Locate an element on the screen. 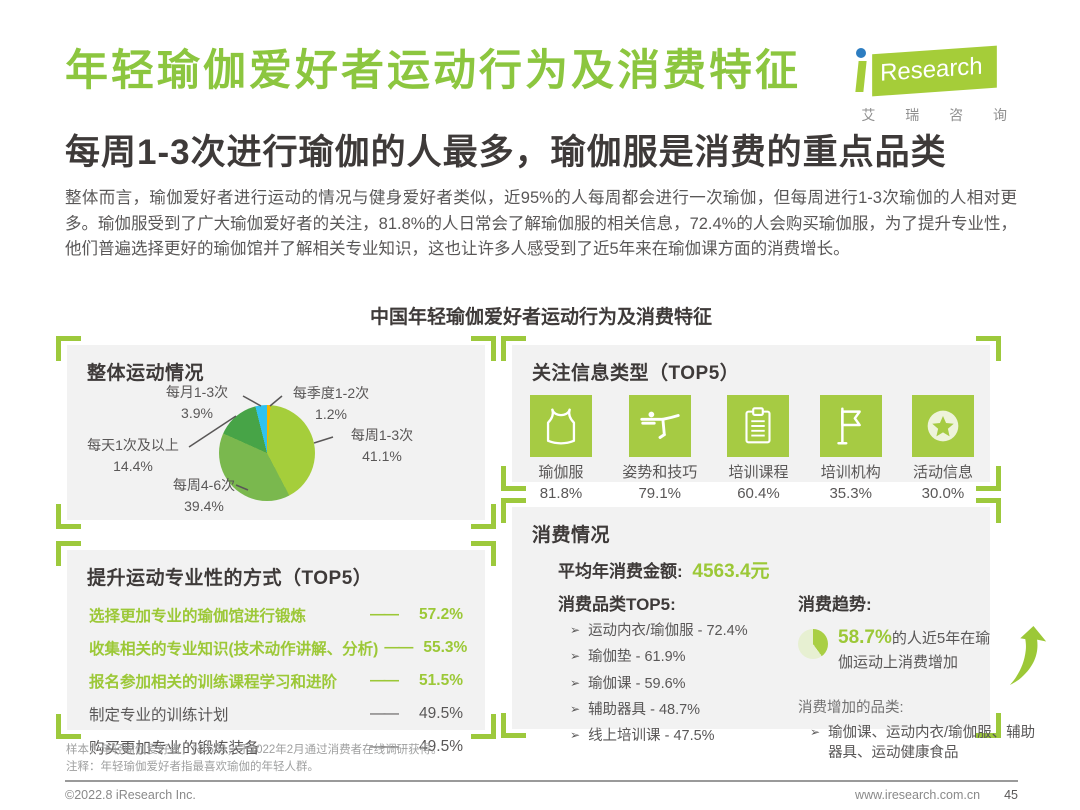 Image resolution: width=1080 pixels, height=810 pixels. category-text: 辅助器具 - 48.7% is located at coordinates (644, 709).